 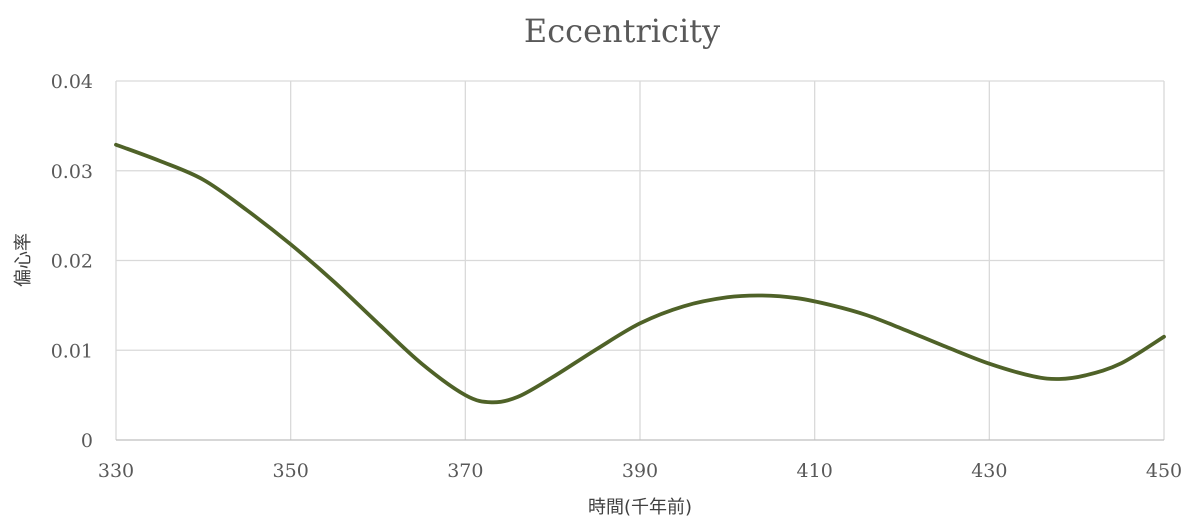 I want to click on x-tick-label: 450, so click(x=1164, y=471).